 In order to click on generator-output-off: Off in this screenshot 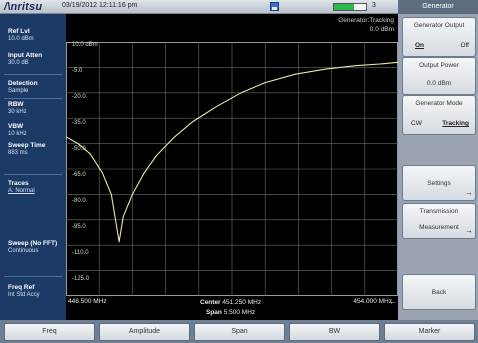, I will do `click(464, 45)`.